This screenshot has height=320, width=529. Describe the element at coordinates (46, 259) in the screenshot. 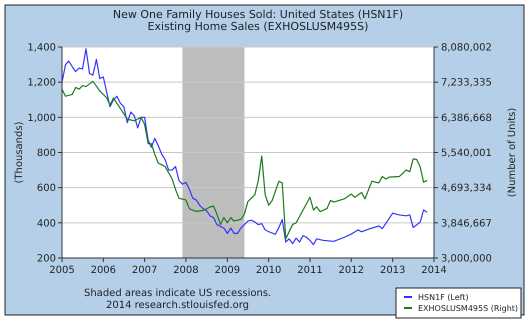

I see `y-tick-label: 200` at that location.